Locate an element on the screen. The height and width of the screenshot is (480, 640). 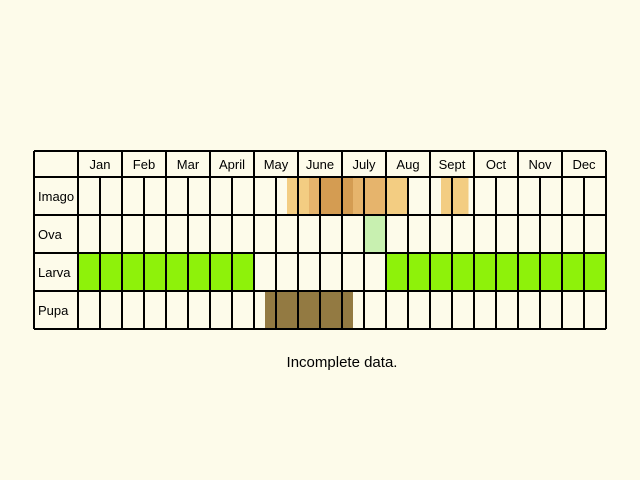
stage-label-imago: Imago is located at coordinates (56, 196).